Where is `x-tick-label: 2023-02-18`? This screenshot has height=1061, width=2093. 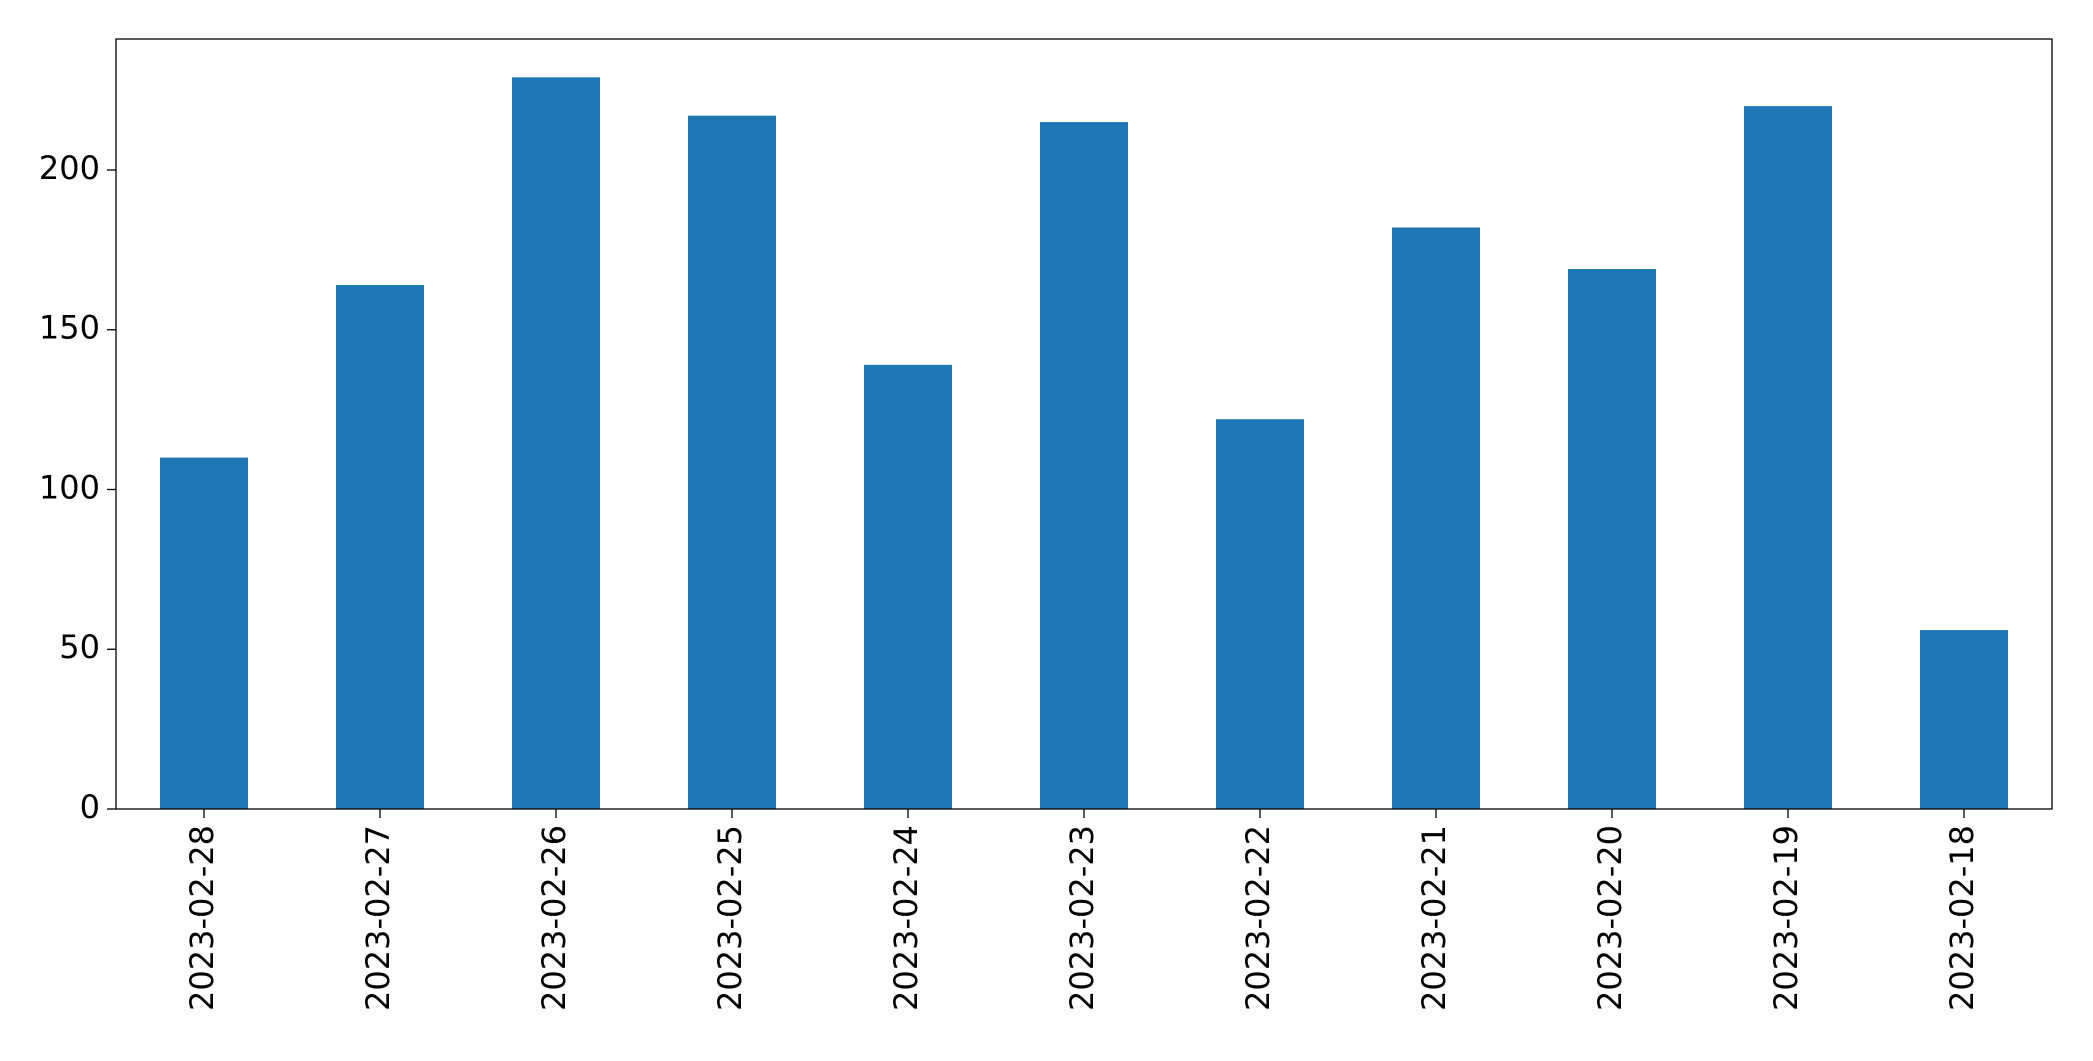
x-tick-label: 2023-02-18 is located at coordinates (1962, 918).